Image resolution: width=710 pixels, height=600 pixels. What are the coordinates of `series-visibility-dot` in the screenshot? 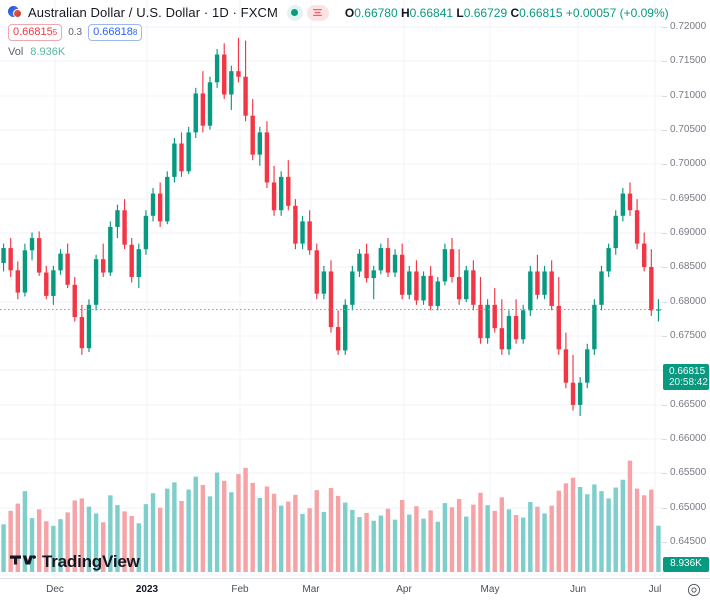 It's located at (294, 12).